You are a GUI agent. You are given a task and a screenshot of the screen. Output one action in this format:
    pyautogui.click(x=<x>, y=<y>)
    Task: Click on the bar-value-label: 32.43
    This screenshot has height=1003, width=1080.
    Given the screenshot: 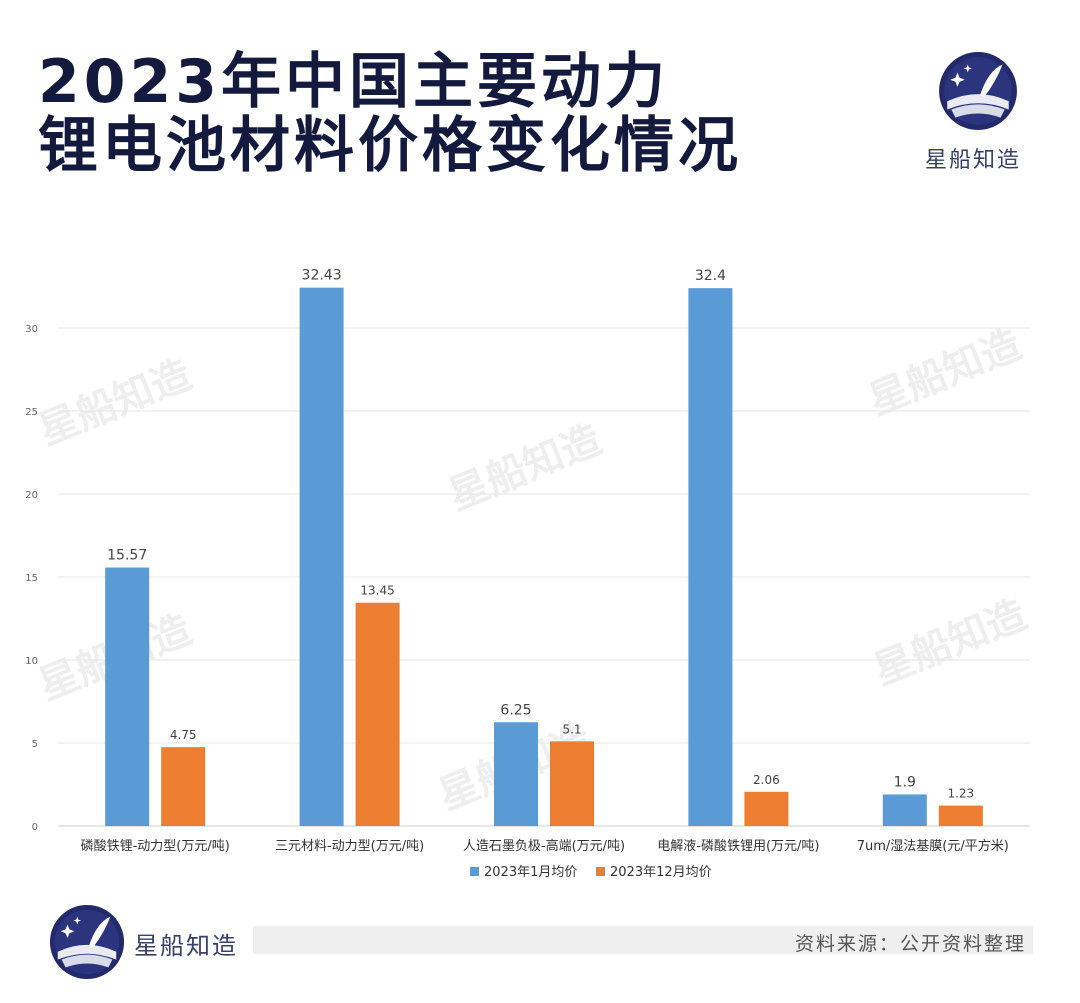 What is the action you would take?
    pyautogui.click(x=322, y=276)
    